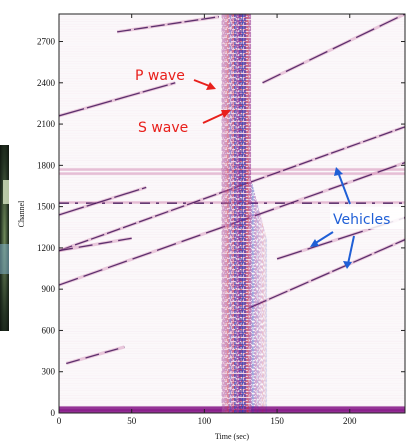 This screenshot has width=414, height=441. I want to click on y-tick-label: 2100, so click(46, 124).